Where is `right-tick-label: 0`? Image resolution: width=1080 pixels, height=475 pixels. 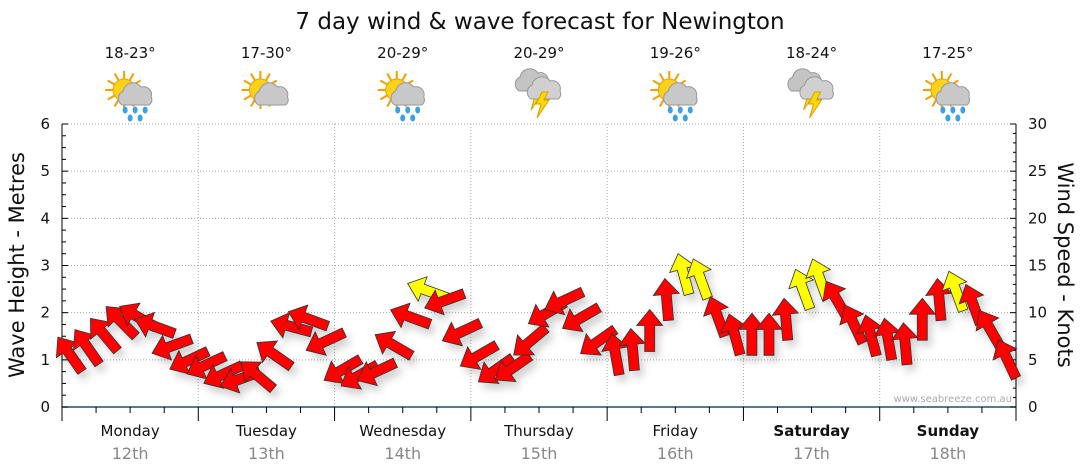
right-tick-label: 0 is located at coordinates (1033, 407).